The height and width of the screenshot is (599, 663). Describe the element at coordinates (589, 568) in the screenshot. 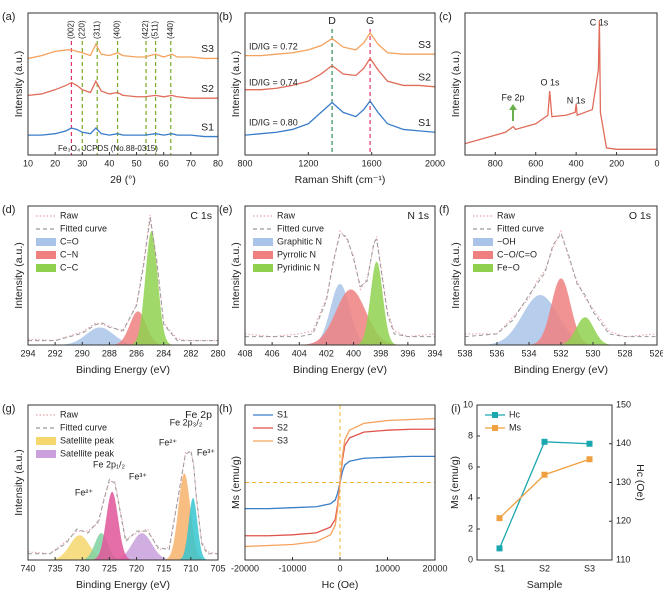

I see `x-tick-label: S3` at that location.